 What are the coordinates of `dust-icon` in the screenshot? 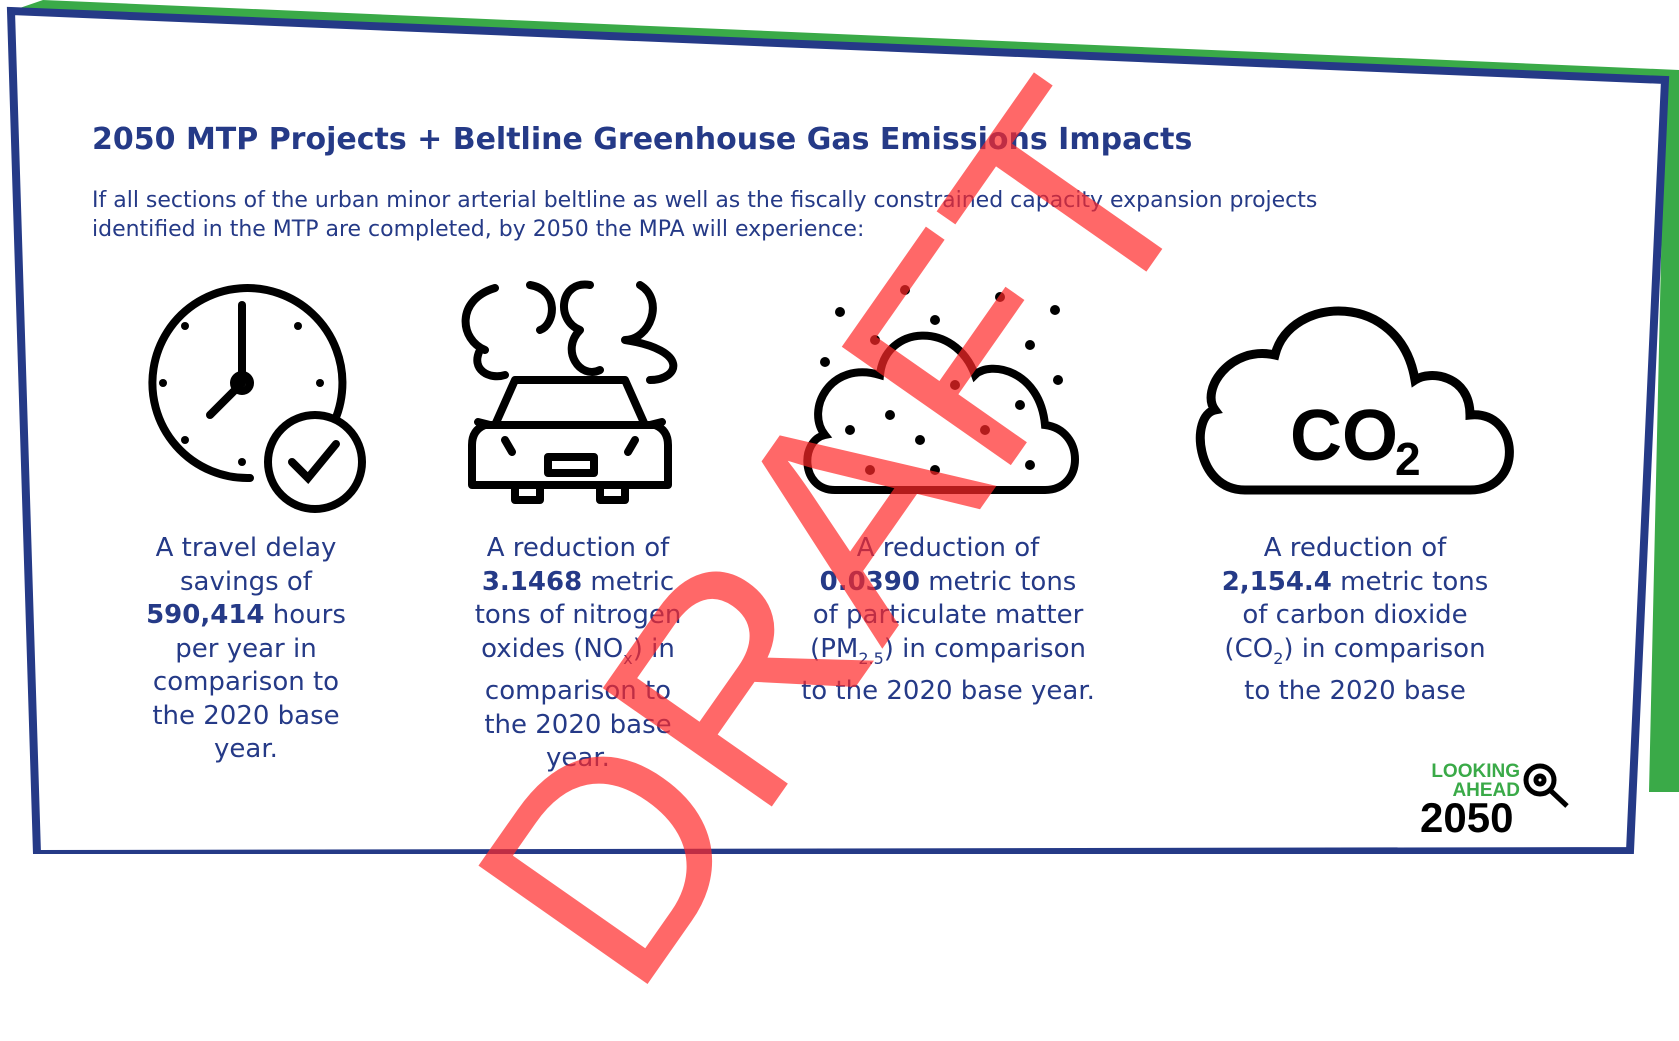 It's located at (941, 389).